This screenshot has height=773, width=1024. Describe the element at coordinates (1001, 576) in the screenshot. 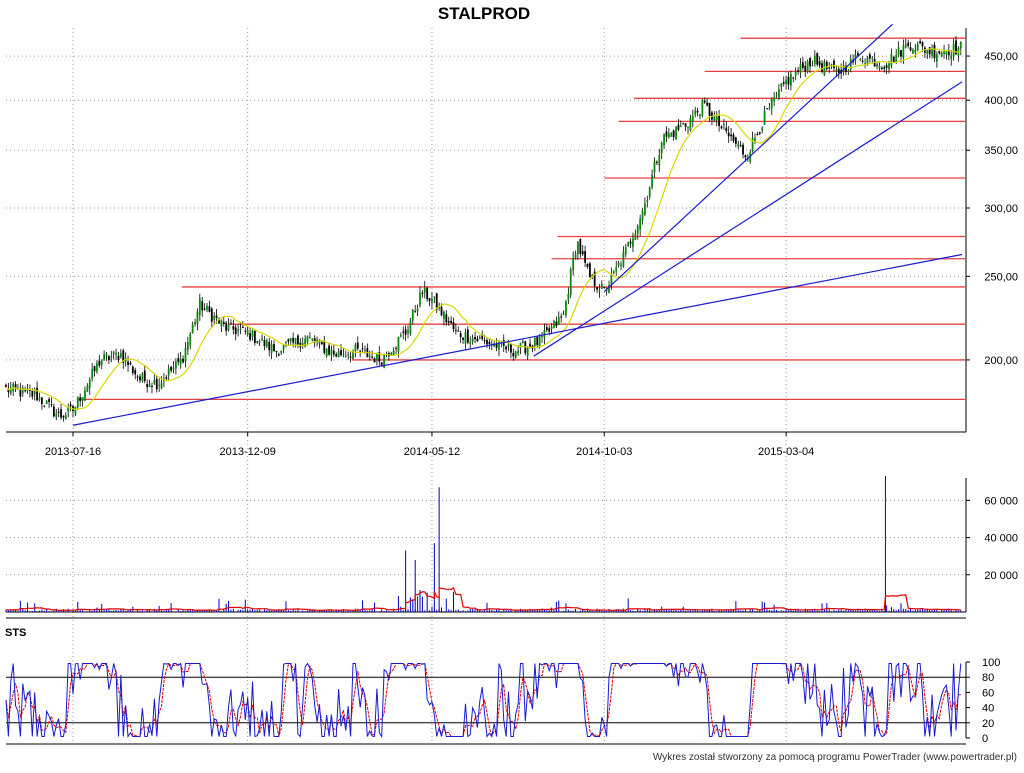

I see `volume-tick-label: 20 000` at that location.